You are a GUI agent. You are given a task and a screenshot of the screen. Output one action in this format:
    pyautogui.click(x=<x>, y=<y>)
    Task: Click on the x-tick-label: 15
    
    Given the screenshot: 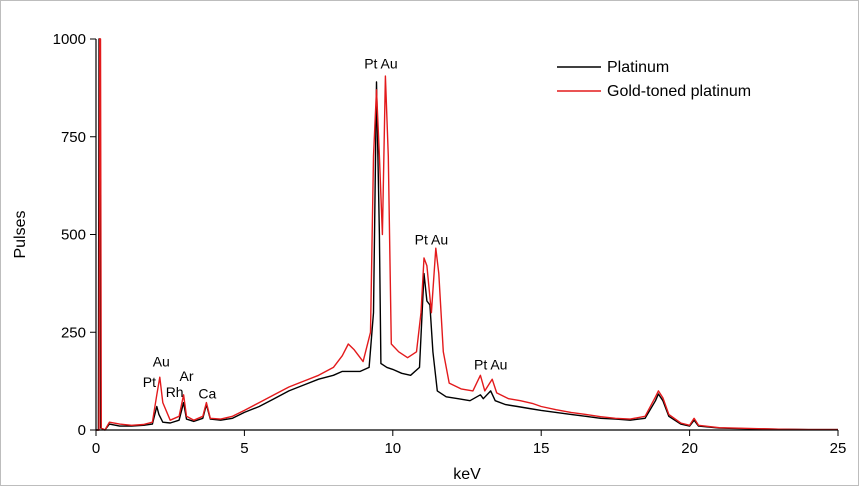 What is the action you would take?
    pyautogui.click(x=541, y=448)
    